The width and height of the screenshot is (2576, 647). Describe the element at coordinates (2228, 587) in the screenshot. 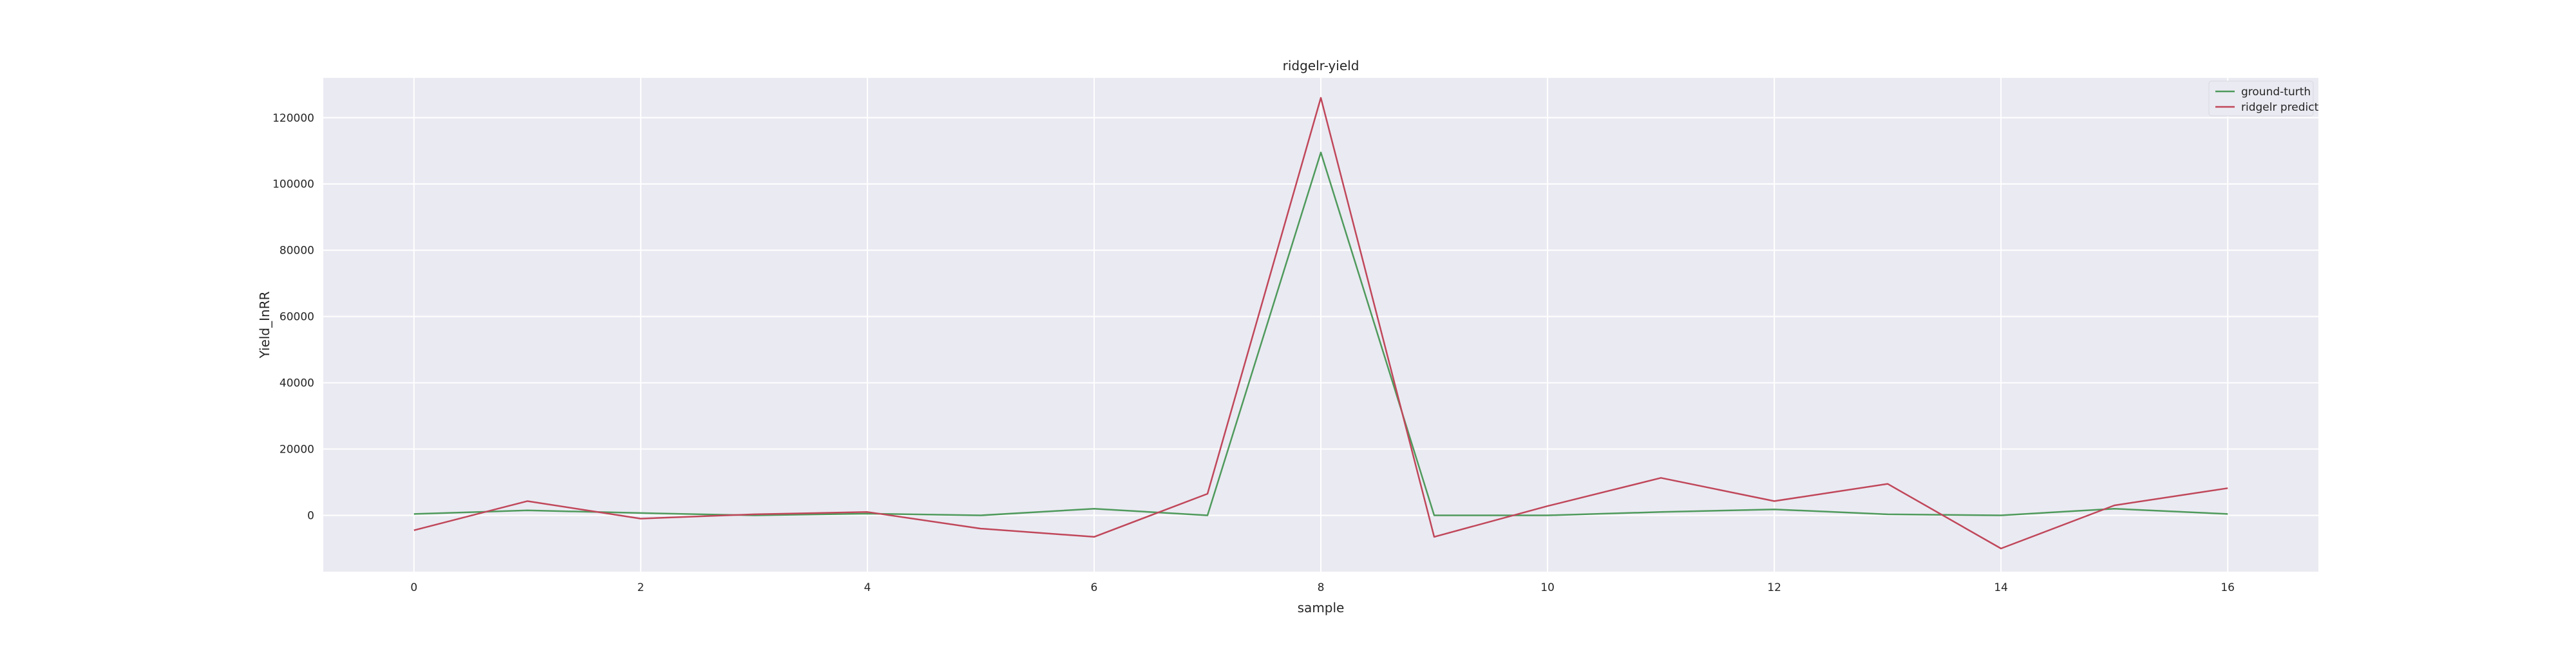

I see `x-tick-label: 16` at that location.